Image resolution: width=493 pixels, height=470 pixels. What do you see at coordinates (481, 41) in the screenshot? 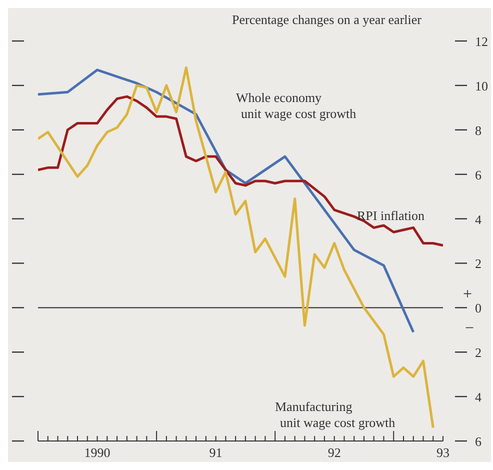
I see `y-tick-label: 12` at bounding box center [481, 41].